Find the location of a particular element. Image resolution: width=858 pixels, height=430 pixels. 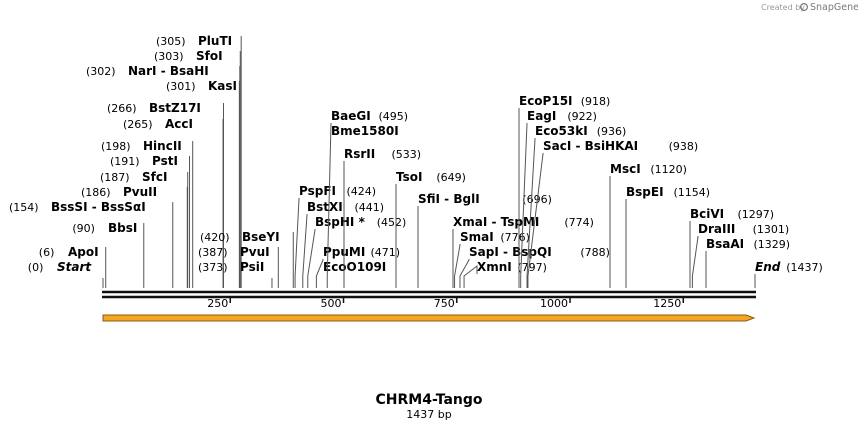

site-bsssi: (154) BssSI - BssSαI is located at coordinates (91, 244).